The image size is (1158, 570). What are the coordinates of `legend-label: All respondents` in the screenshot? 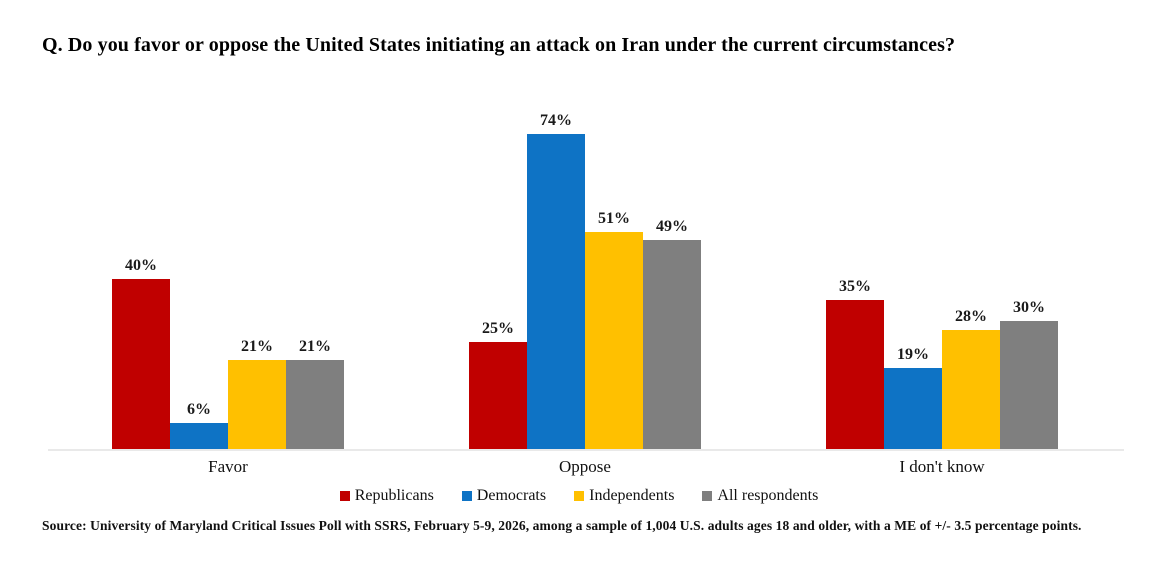 It's located at (768, 495).